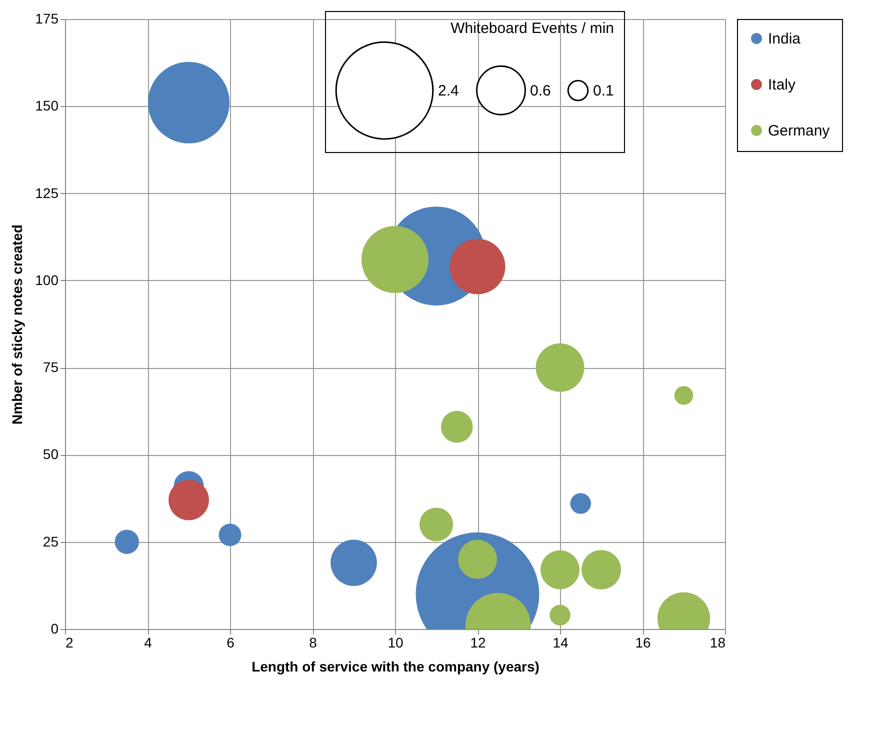 This screenshot has width=887, height=730. I want to click on y-tick-label: 175, so click(47, 18).